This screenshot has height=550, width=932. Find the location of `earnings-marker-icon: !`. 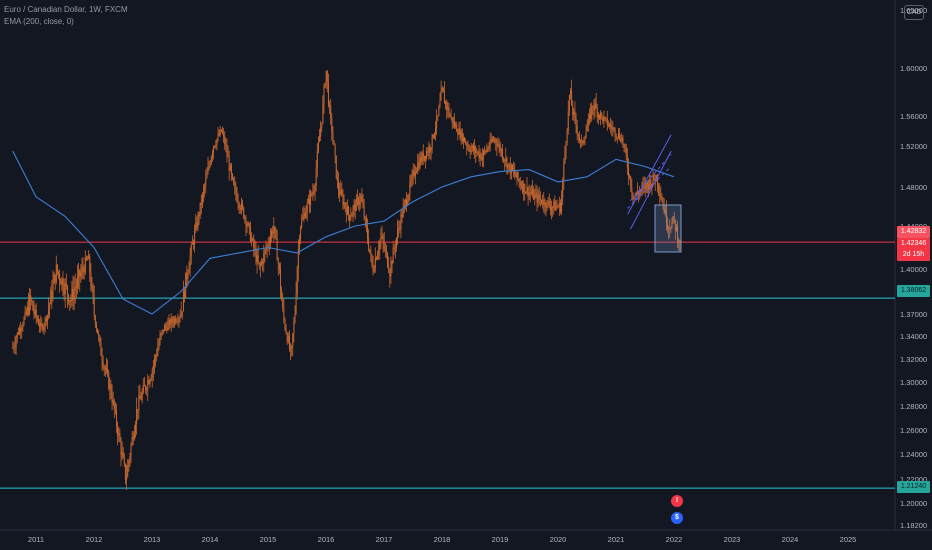

earnings-marker-icon: ! is located at coordinates (677, 501).